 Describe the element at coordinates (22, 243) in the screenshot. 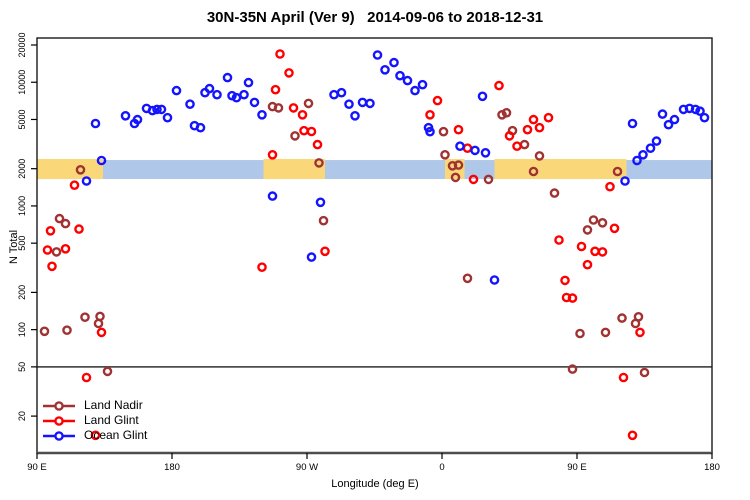

I see `y-tick-label: 500` at that location.